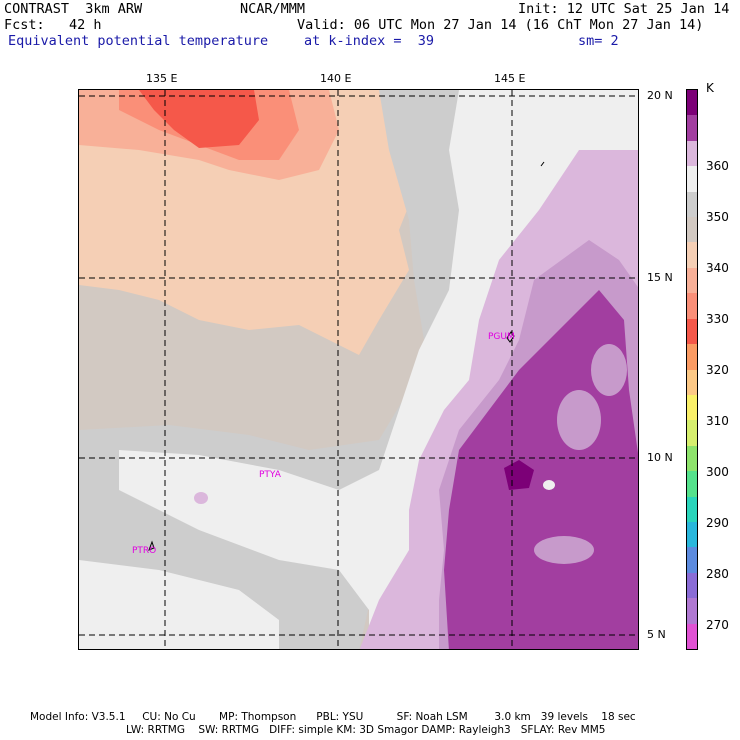 This screenshot has width=740, height=740. What do you see at coordinates (53, 25) in the screenshot?
I see `forecast-hour: Fcst: 42 h` at bounding box center [53, 25].